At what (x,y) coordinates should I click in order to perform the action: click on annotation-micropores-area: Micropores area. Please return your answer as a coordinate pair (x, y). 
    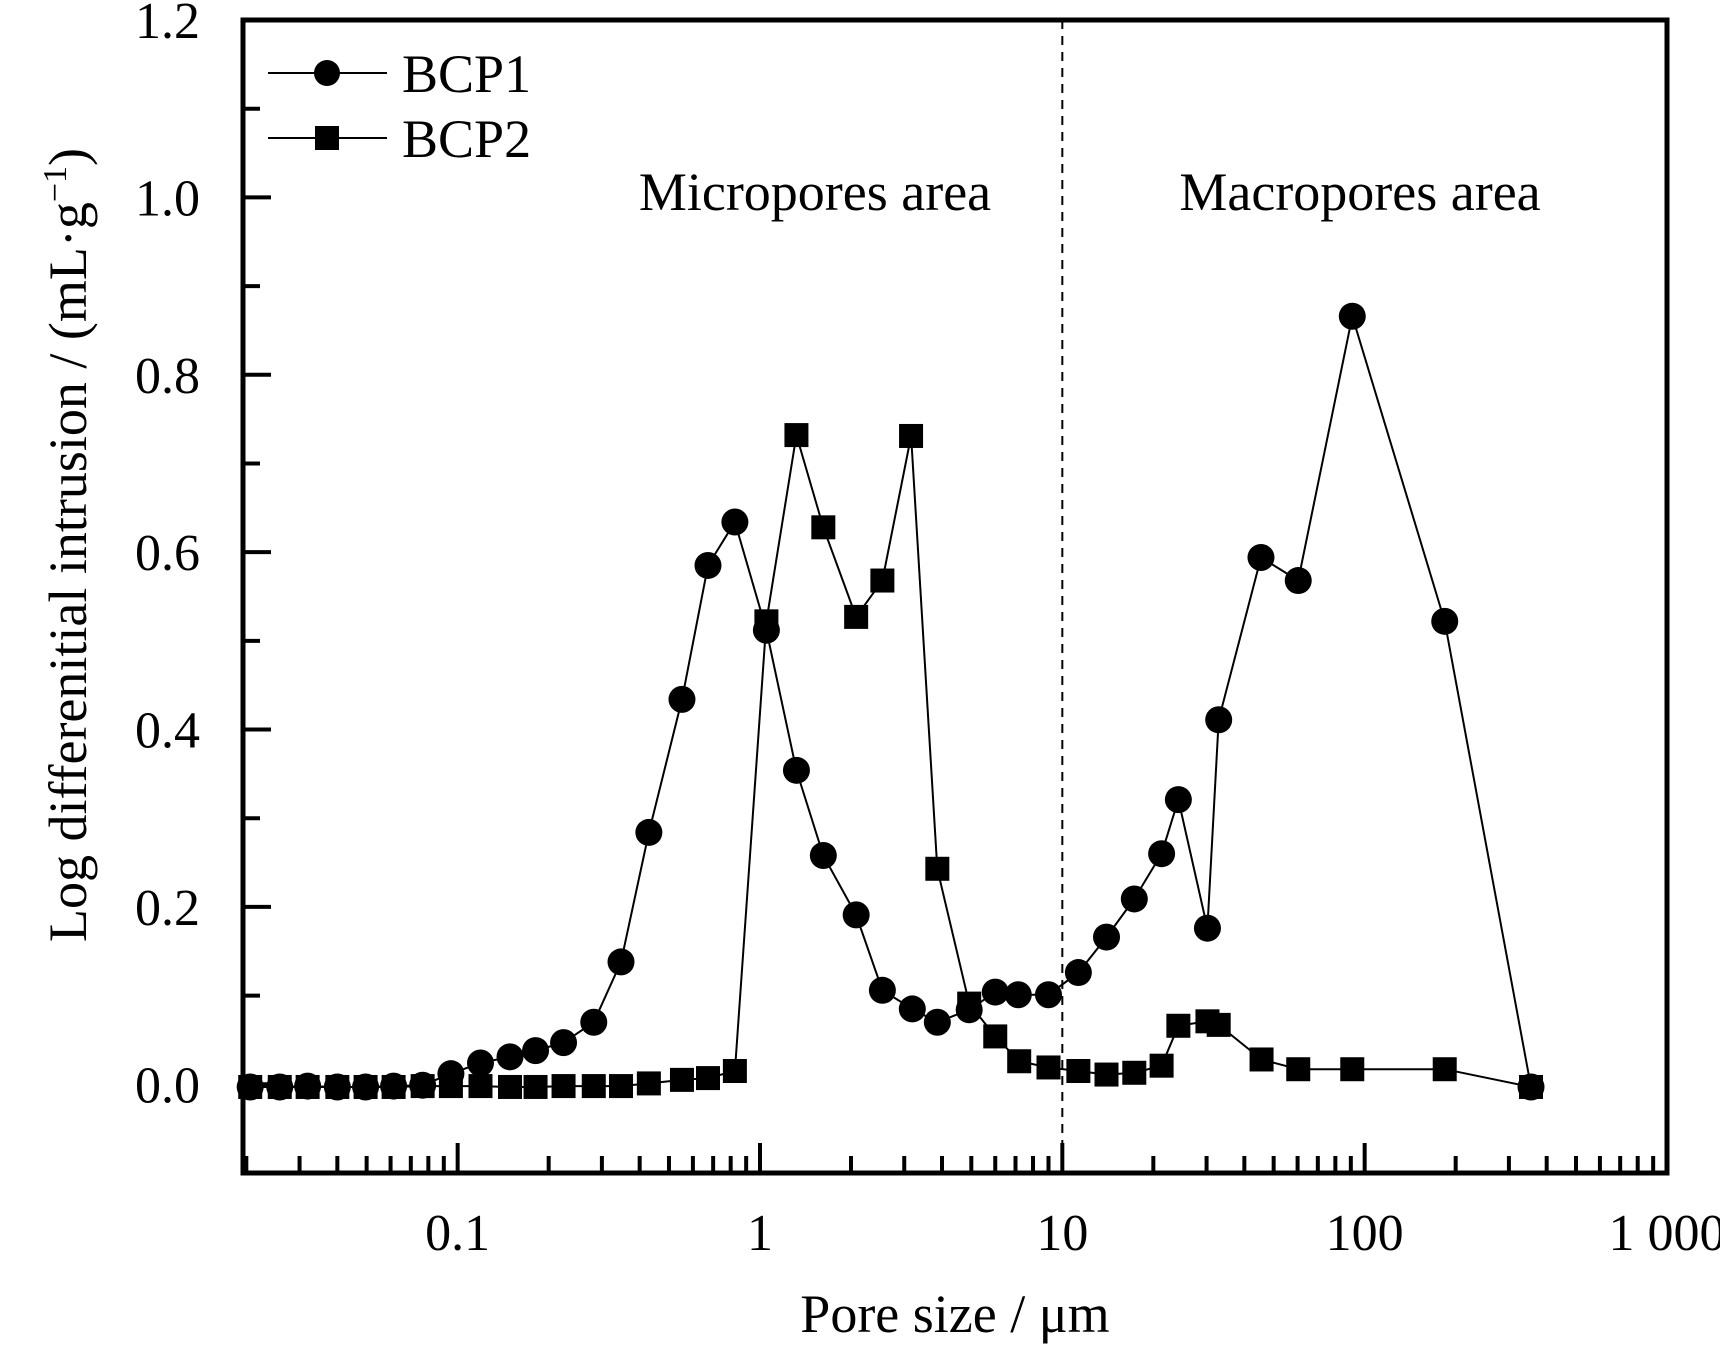
    Looking at the image, I should click on (815, 192).